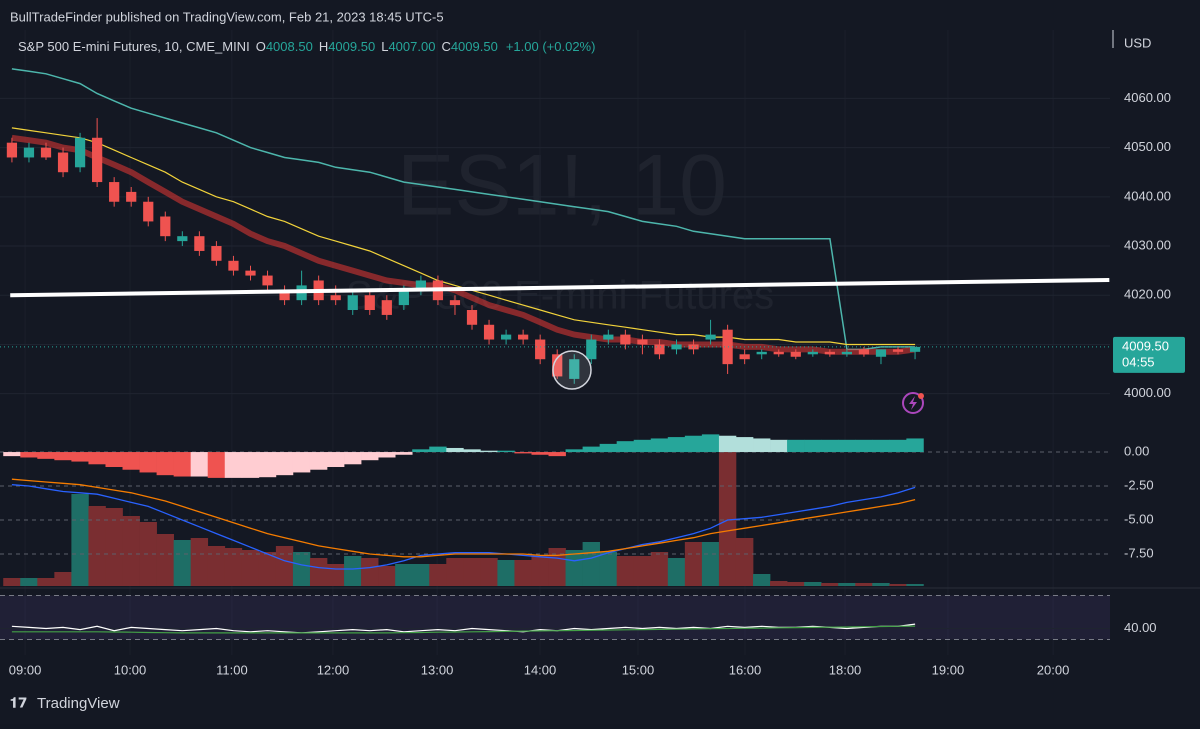  Describe the element at coordinates (540, 669) in the screenshot. I see `x-tick-label: 14:00` at that location.